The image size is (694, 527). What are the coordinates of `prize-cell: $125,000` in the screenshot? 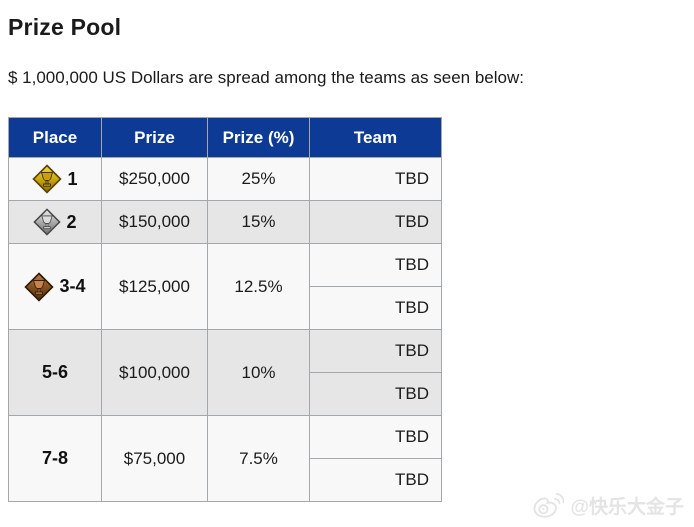 It's located at (154, 286).